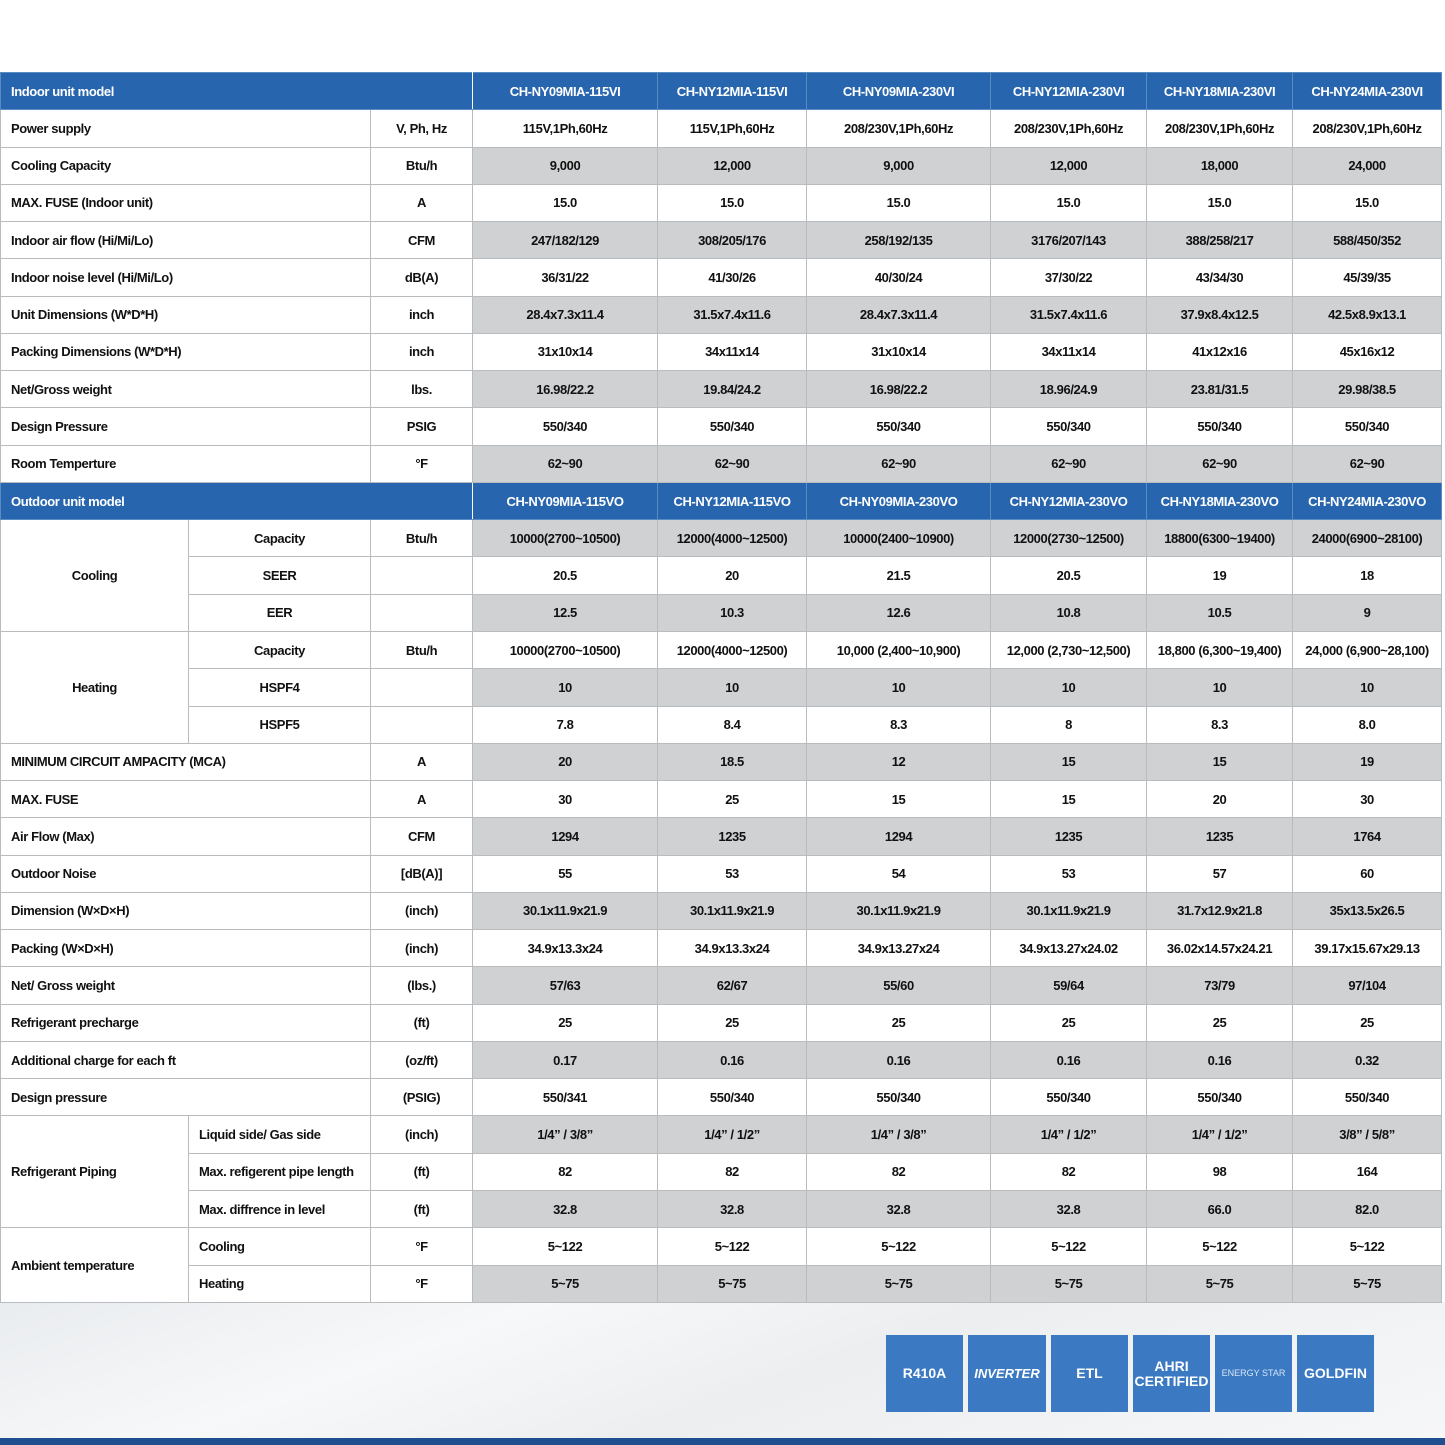  I want to click on value-cell: 258/192/135, so click(899, 240).